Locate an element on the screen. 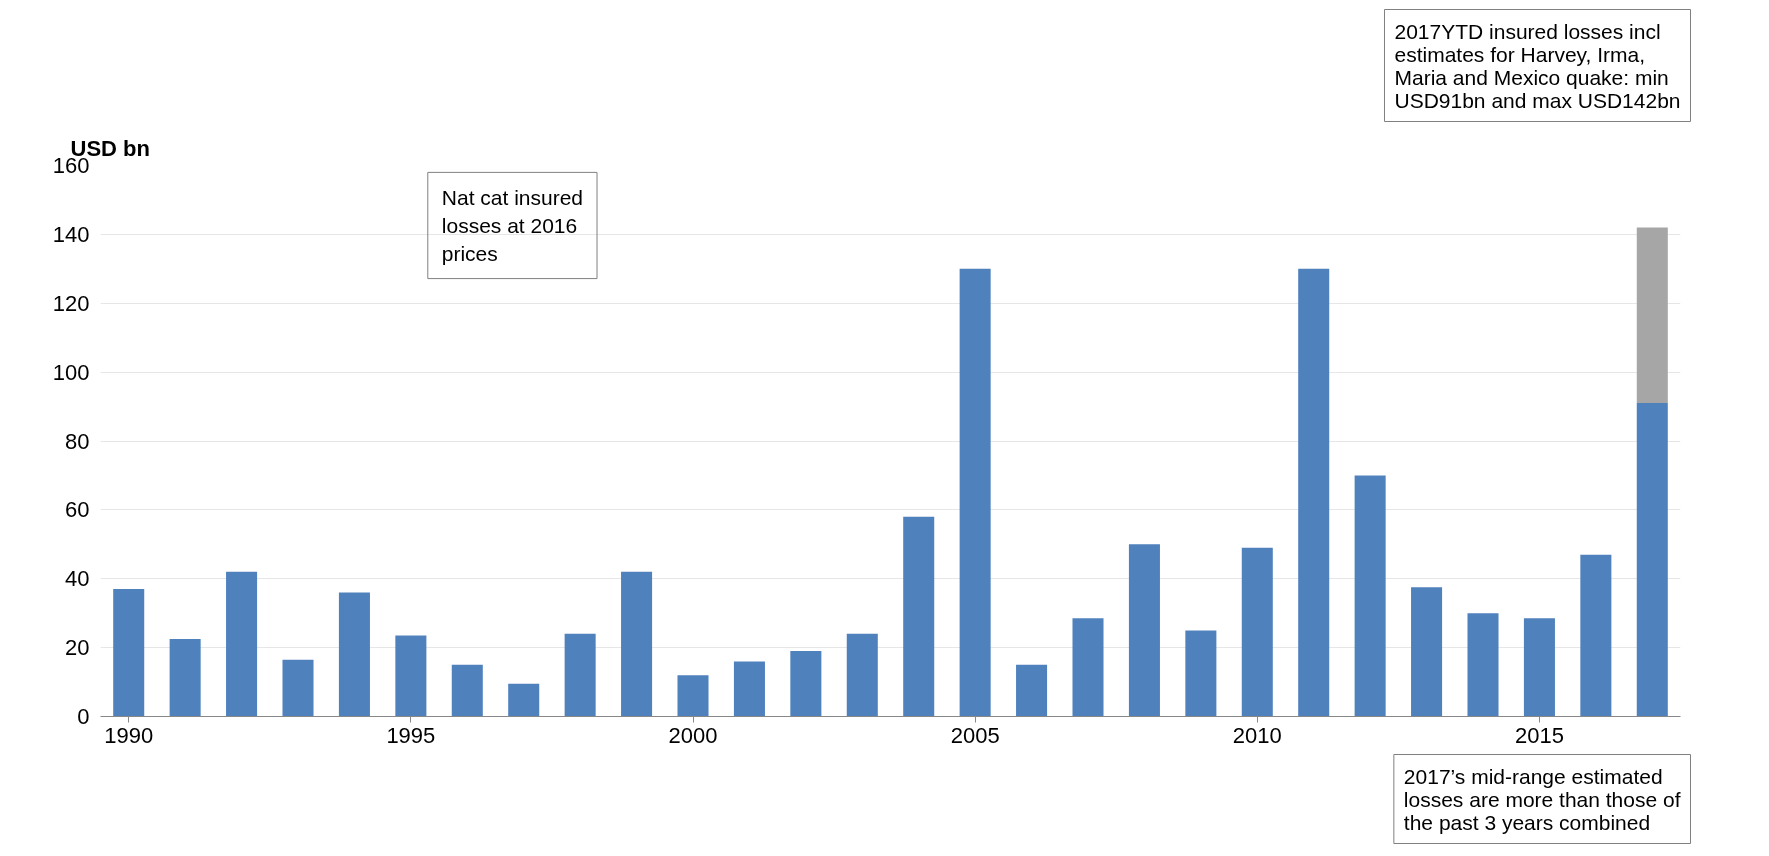 The image size is (1769, 856). x-tick-label: 2010 is located at coordinates (1257, 735).